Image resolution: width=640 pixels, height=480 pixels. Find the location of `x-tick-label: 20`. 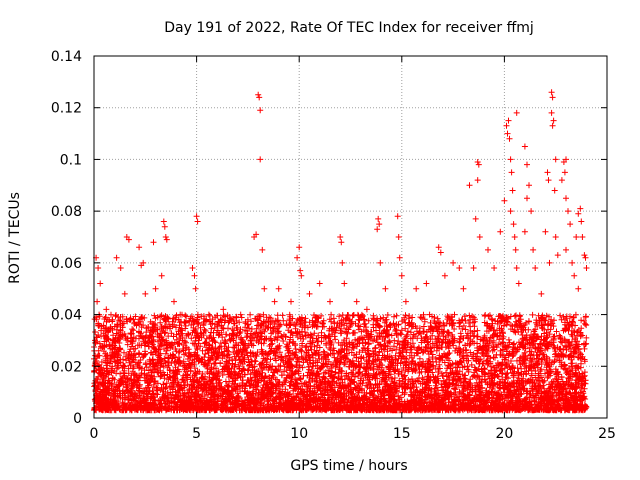

x-tick-label: 20 is located at coordinates (504, 434).